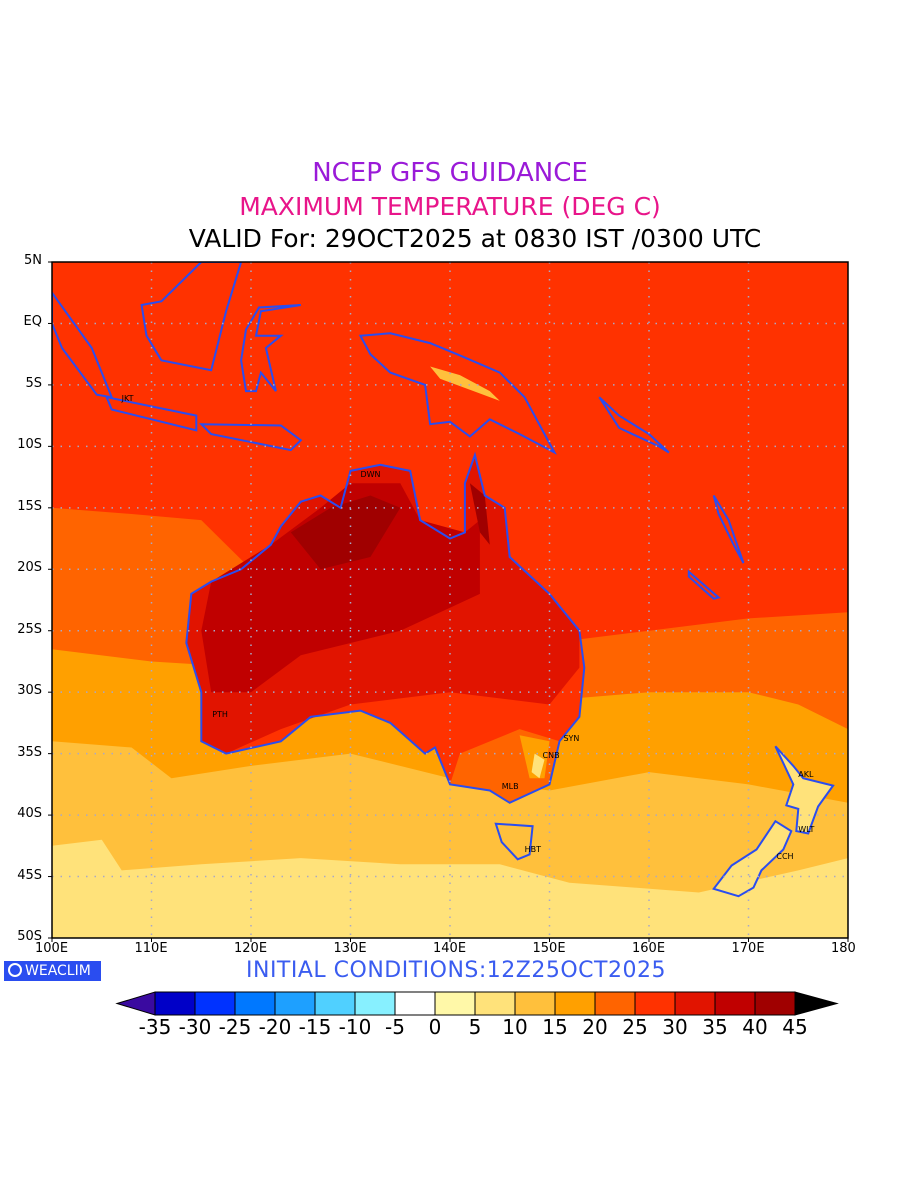  What do you see at coordinates (555, 1027) in the screenshot?
I see `colorbar-label: 15` at bounding box center [555, 1027].